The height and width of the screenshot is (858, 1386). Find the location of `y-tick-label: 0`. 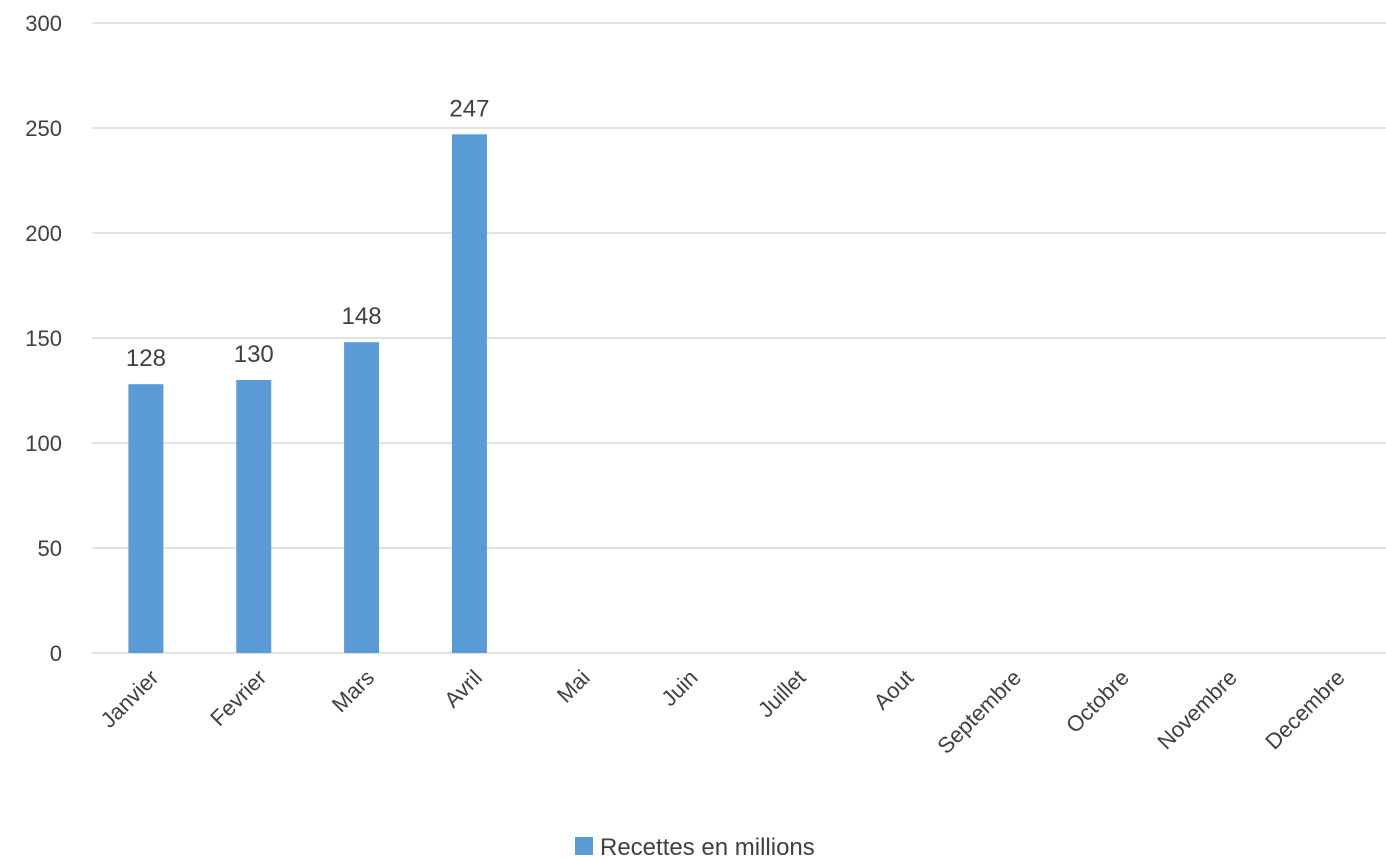

y-tick-label: 0 is located at coordinates (56, 653).